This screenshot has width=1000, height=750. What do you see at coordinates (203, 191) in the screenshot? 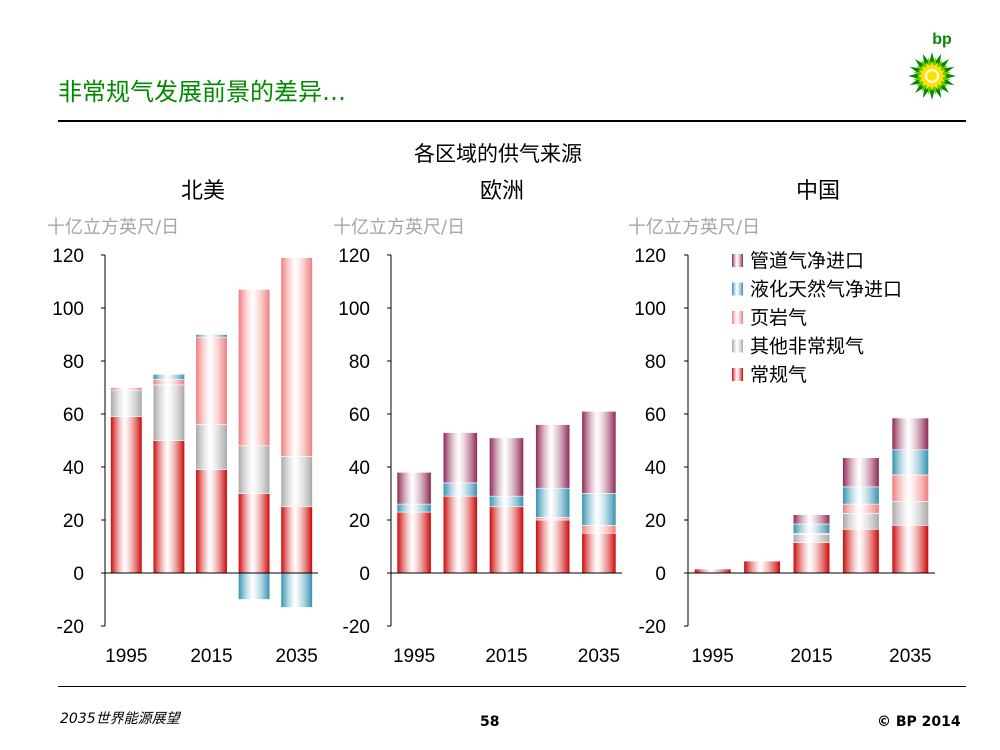
I see `panel-title: 北美` at bounding box center [203, 191].